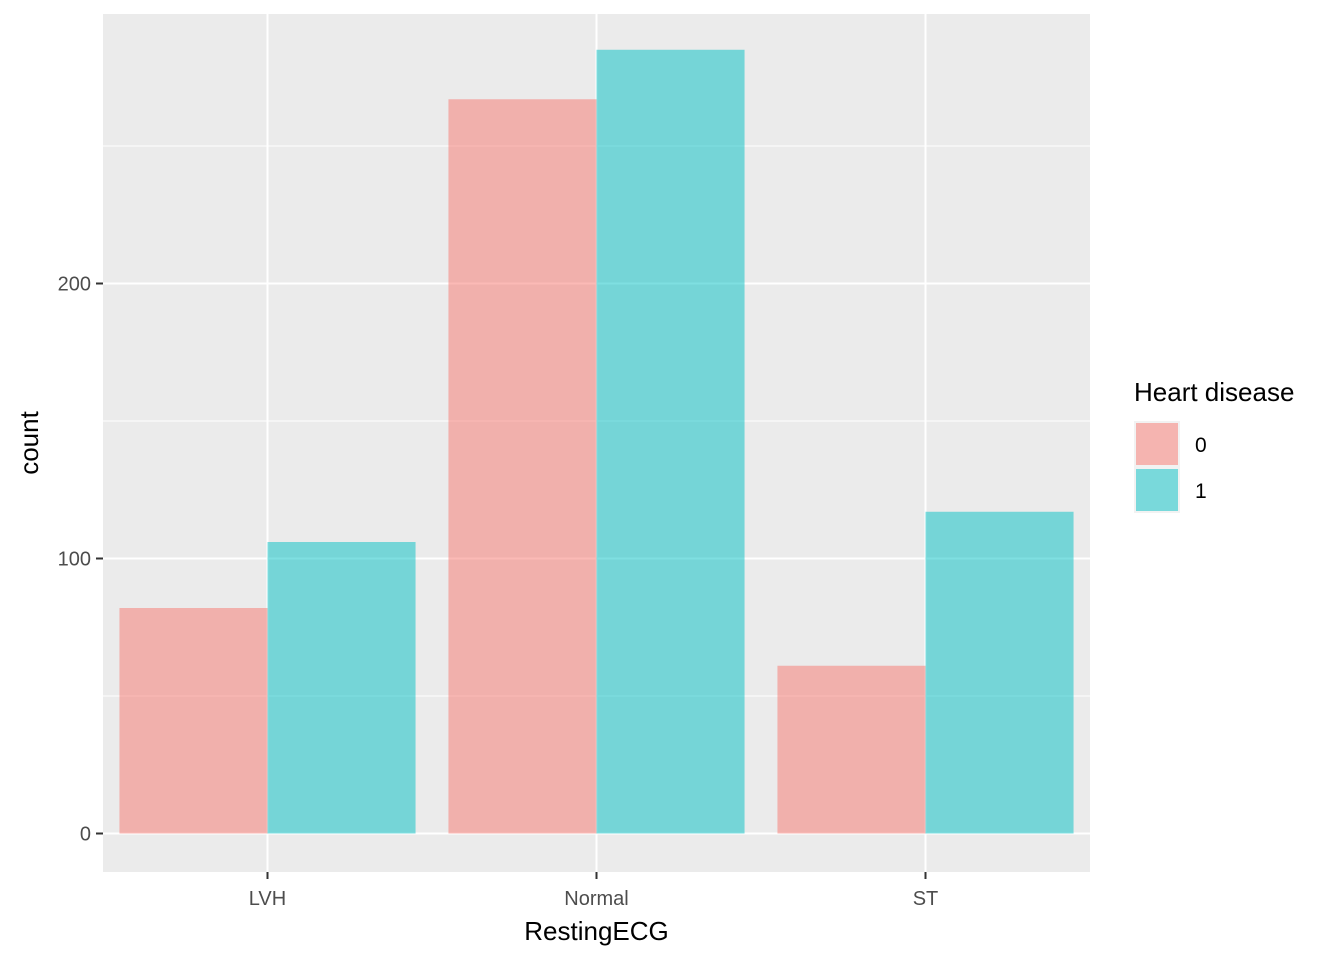 Image resolution: width=1344 pixels, height=960 pixels. I want to click on legend-label-0: 0, so click(1201, 445).